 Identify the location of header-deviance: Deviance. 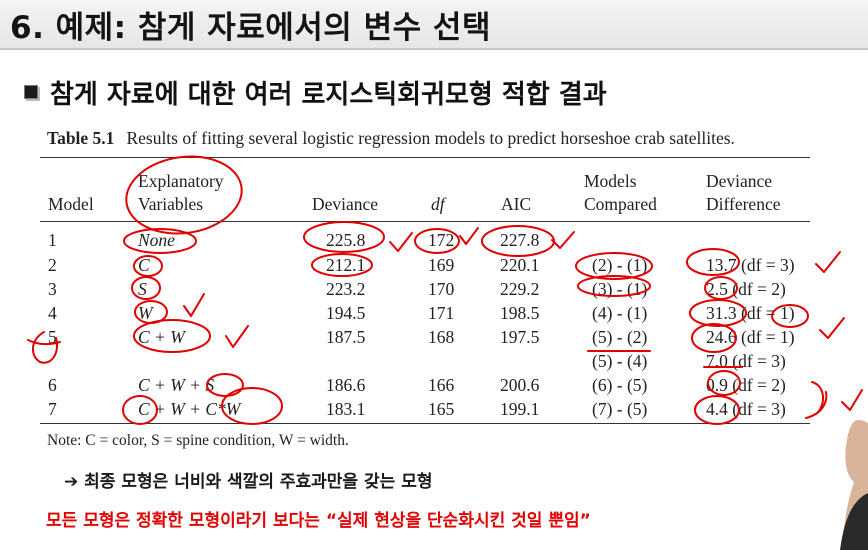
(345, 204).